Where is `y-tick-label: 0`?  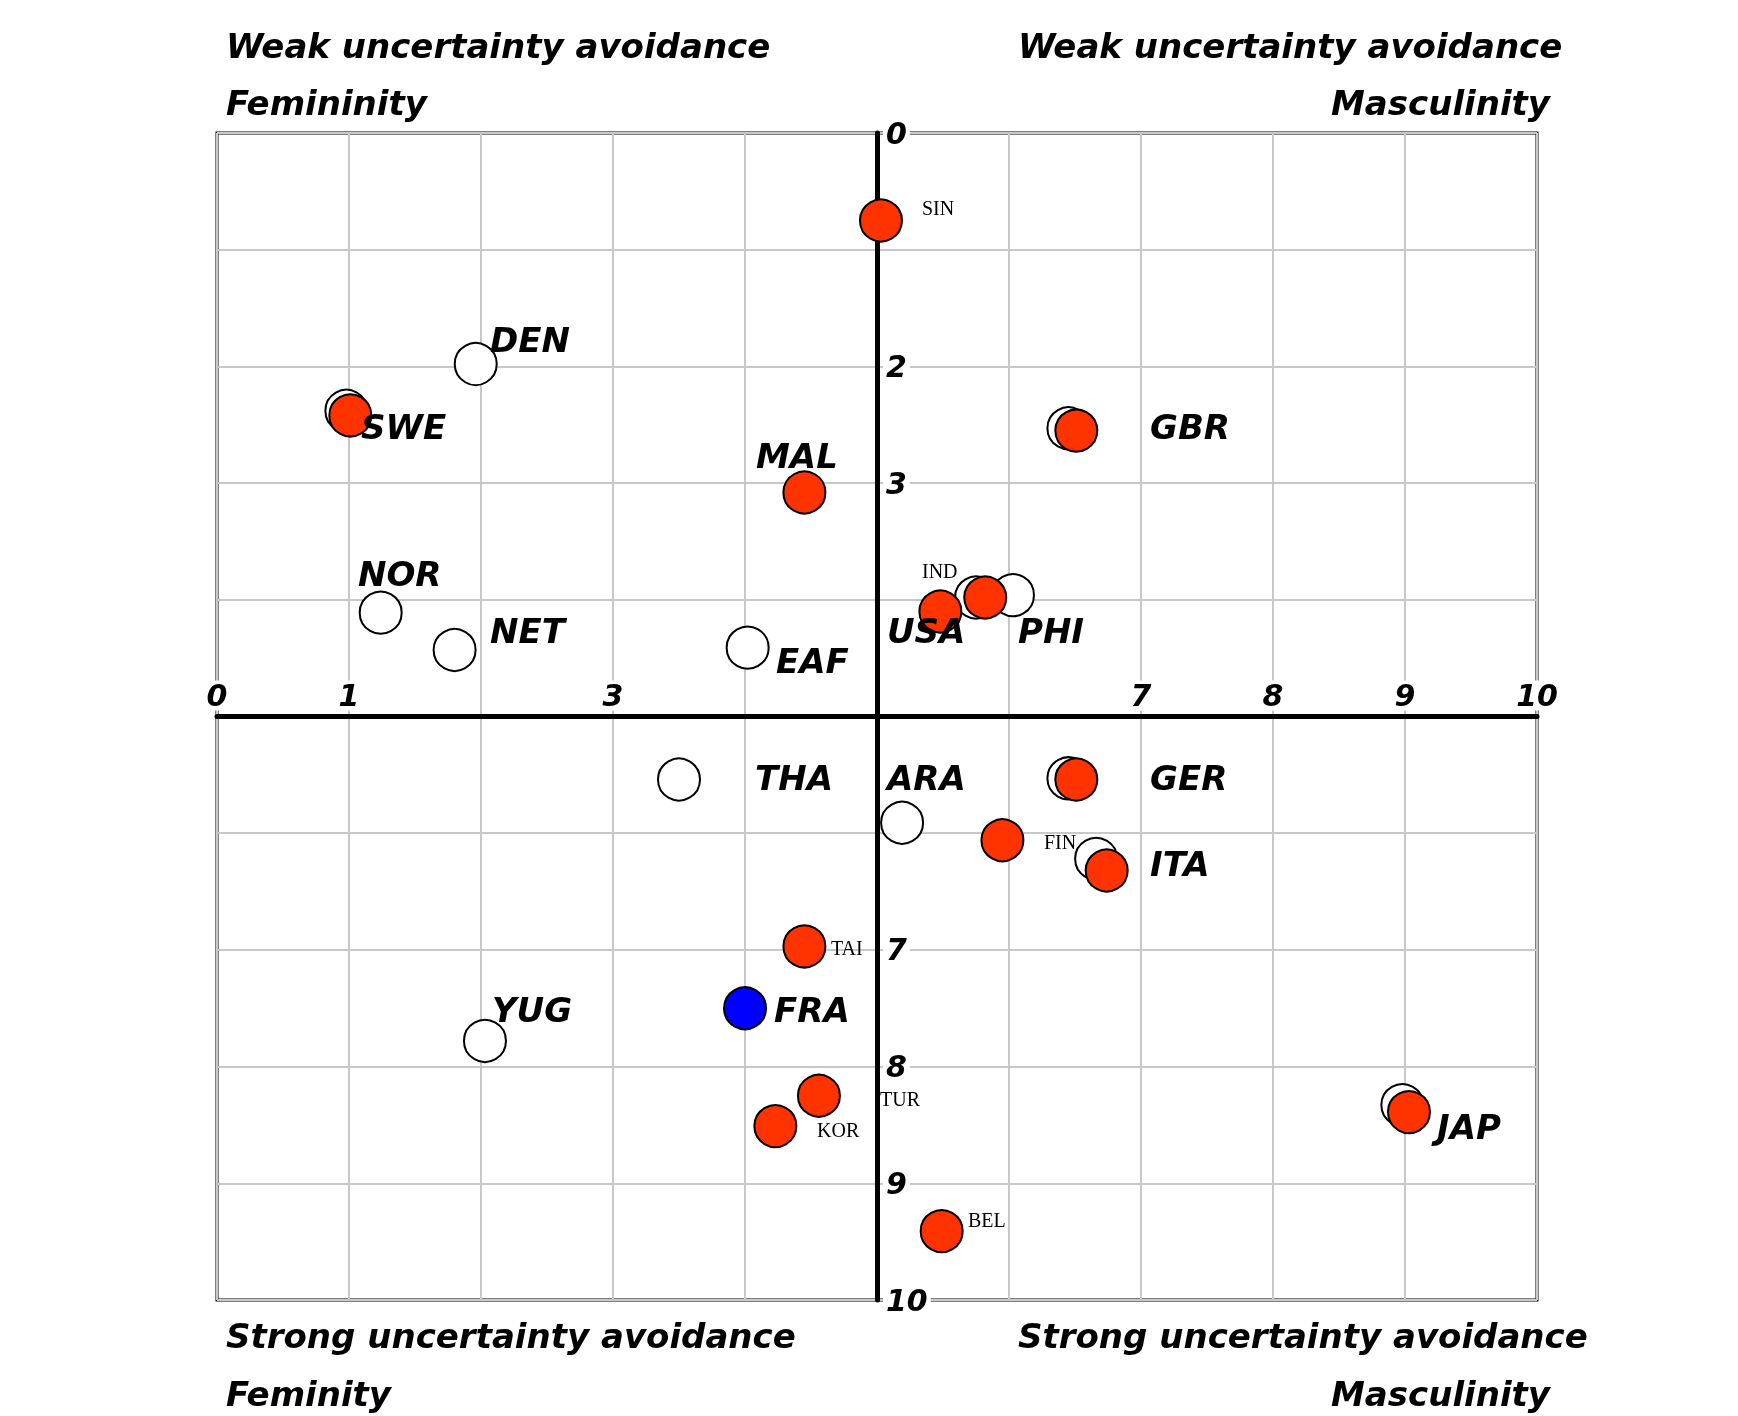 y-tick-label: 0 is located at coordinates (896, 133).